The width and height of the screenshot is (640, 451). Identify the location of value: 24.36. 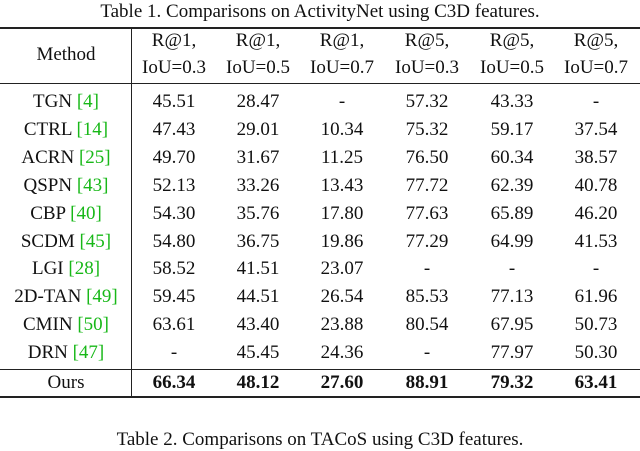
(342, 353).